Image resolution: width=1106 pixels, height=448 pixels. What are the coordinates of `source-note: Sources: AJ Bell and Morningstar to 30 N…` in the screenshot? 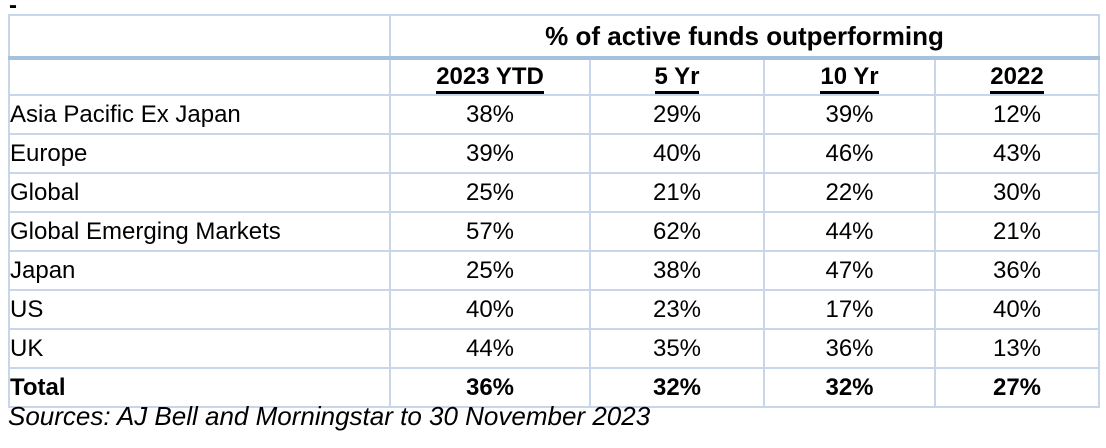 It's located at (329, 416).